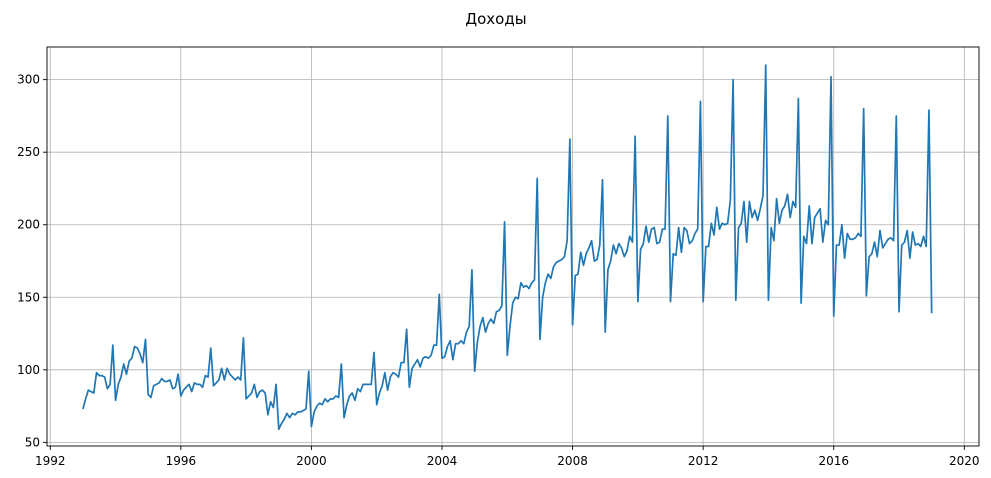 The width and height of the screenshot is (991, 478). What do you see at coordinates (28, 370) in the screenshot?
I see `y-tick-label: 100` at bounding box center [28, 370].